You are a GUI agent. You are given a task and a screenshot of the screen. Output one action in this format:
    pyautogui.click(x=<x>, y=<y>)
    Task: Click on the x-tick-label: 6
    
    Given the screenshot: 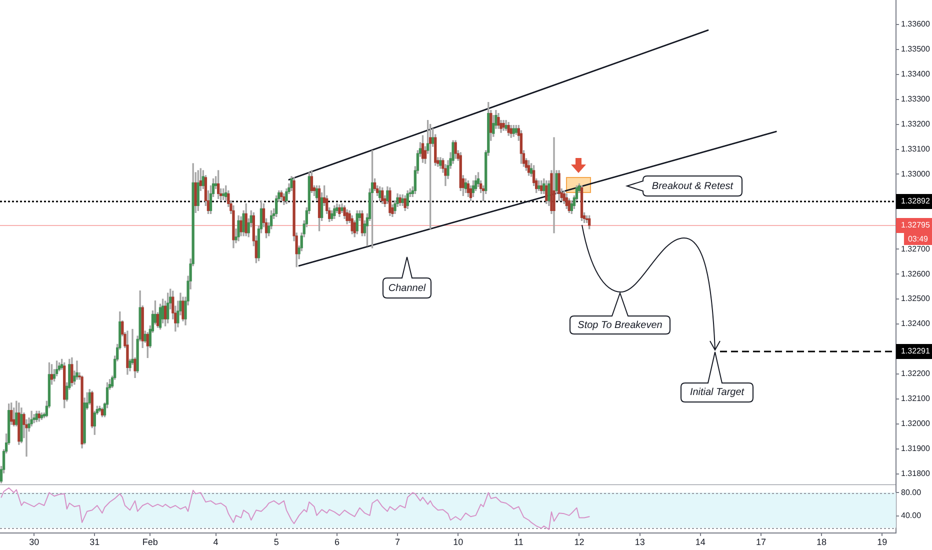 What is the action you would take?
    pyautogui.click(x=337, y=541)
    